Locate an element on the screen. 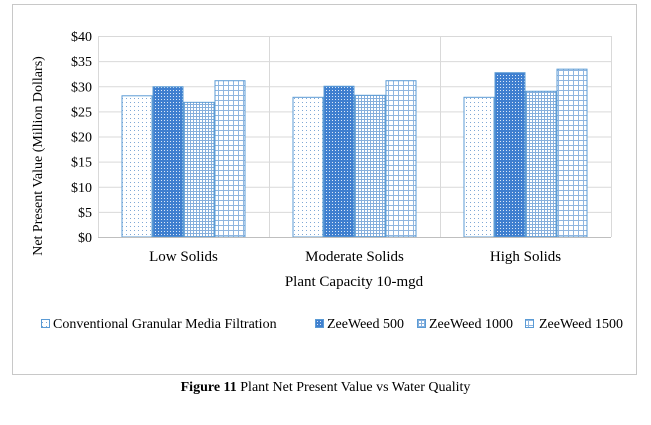 The width and height of the screenshot is (651, 425). bar-2-low-solids is located at coordinates (168, 162).